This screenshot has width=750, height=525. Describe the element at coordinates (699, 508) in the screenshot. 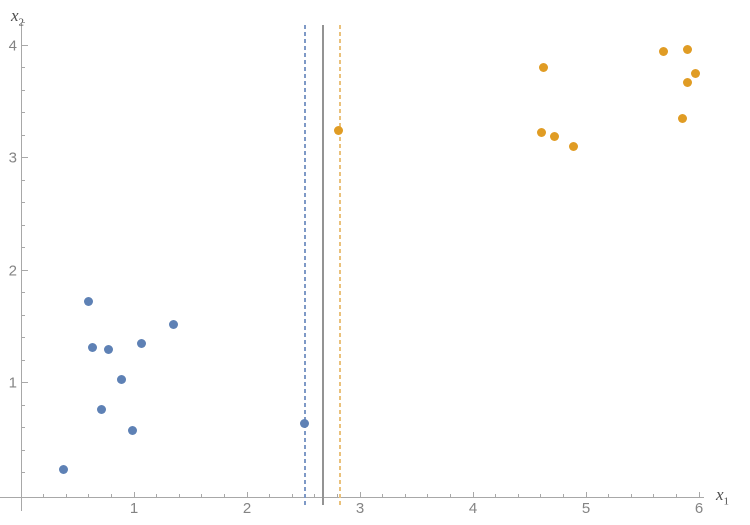

I see `x-tick-label: 6` at that location.